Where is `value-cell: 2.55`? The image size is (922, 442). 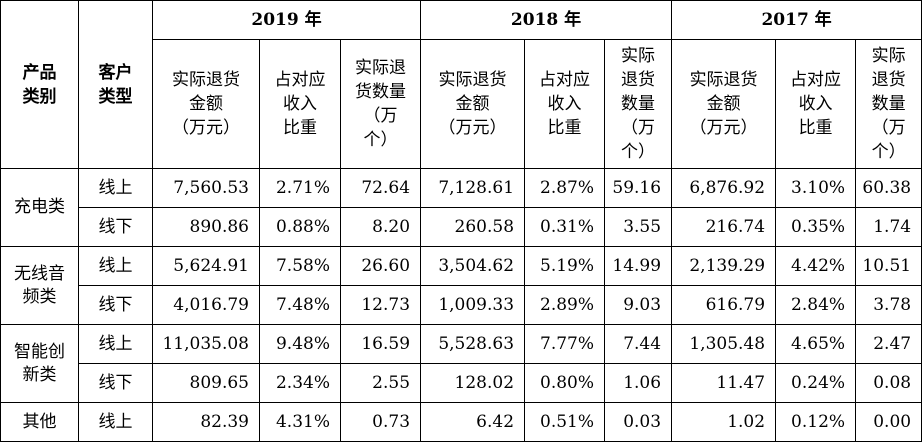
value-cell: 2.55 is located at coordinates (380, 383).